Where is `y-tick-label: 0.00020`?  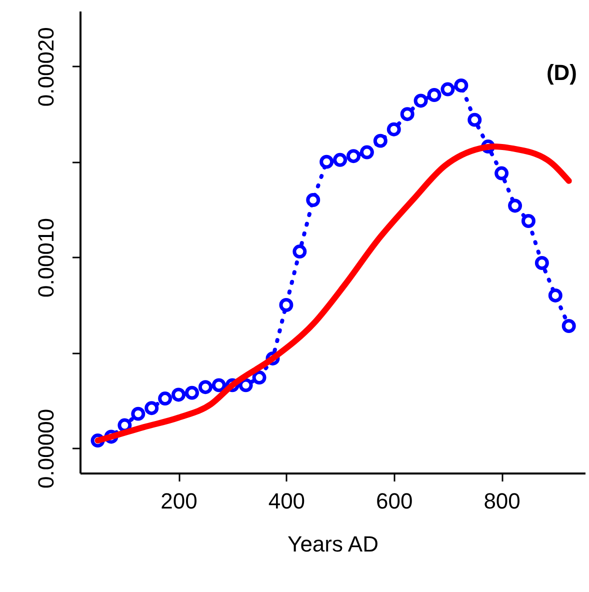
y-tick-label: 0.00020 is located at coordinates (46, 67).